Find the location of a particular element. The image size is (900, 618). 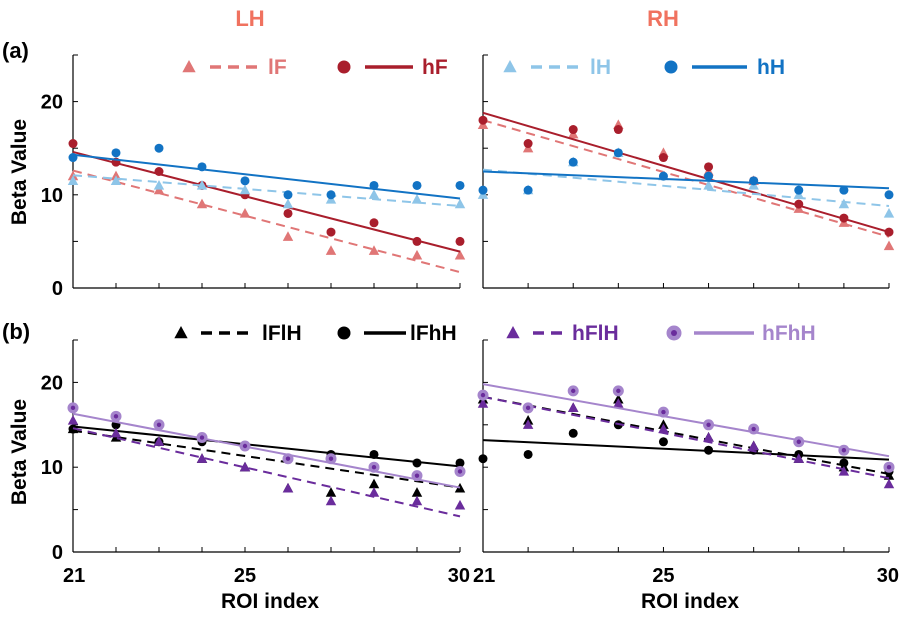

panel-2-hh-fit-line is located at coordinates (686, 180).